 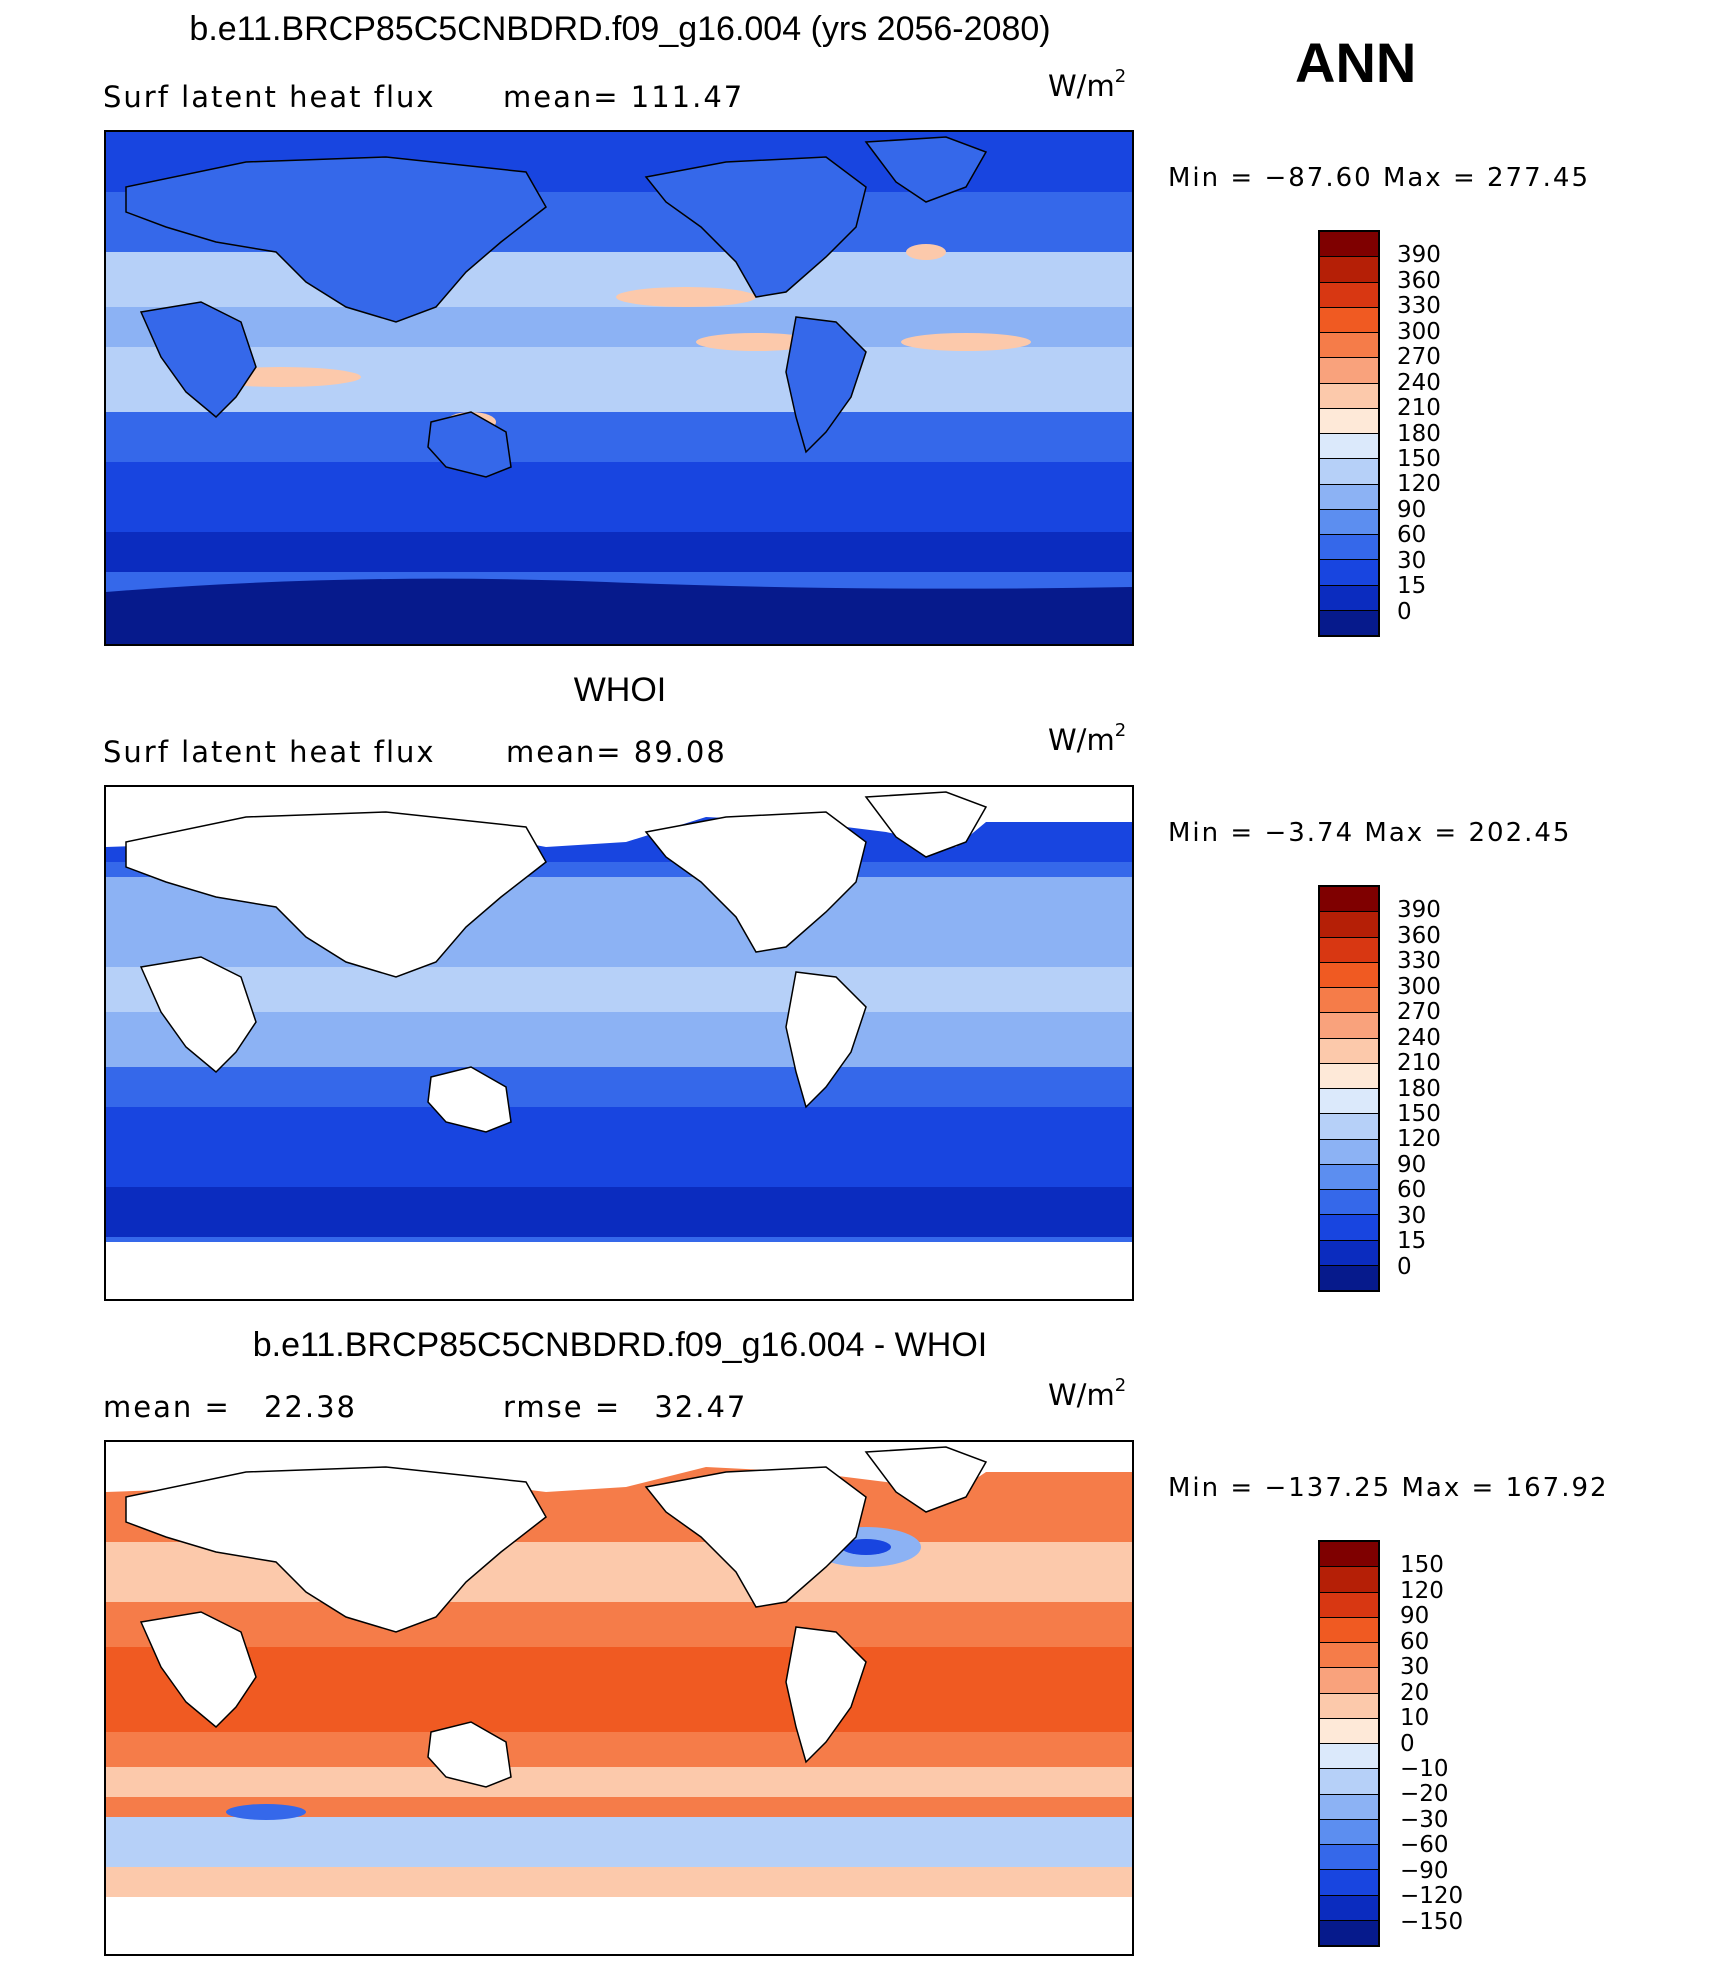 What do you see at coordinates (564, 752) in the screenshot?
I see `panel-2-mean-label: mean=` at bounding box center [564, 752].